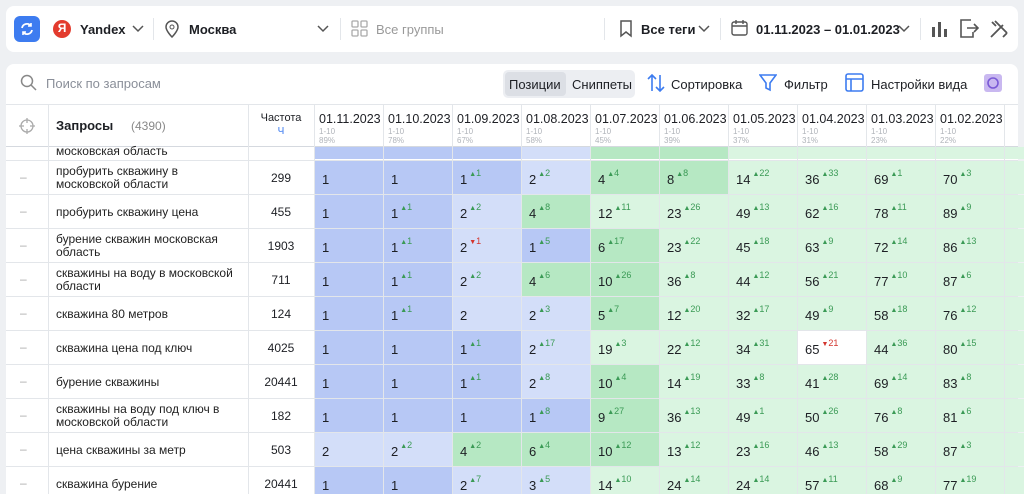  Describe the element at coordinates (533, 383) in the screenshot. I see `position: 2` at that location.